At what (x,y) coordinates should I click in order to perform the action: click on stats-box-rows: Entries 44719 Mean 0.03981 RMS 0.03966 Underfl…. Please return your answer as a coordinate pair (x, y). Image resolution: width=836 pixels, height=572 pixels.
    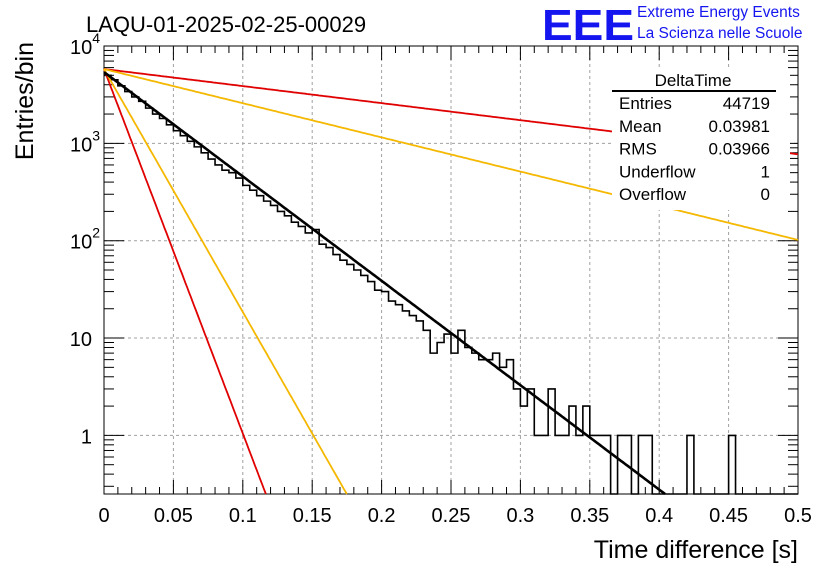
    Looking at the image, I should click on (694, 149).